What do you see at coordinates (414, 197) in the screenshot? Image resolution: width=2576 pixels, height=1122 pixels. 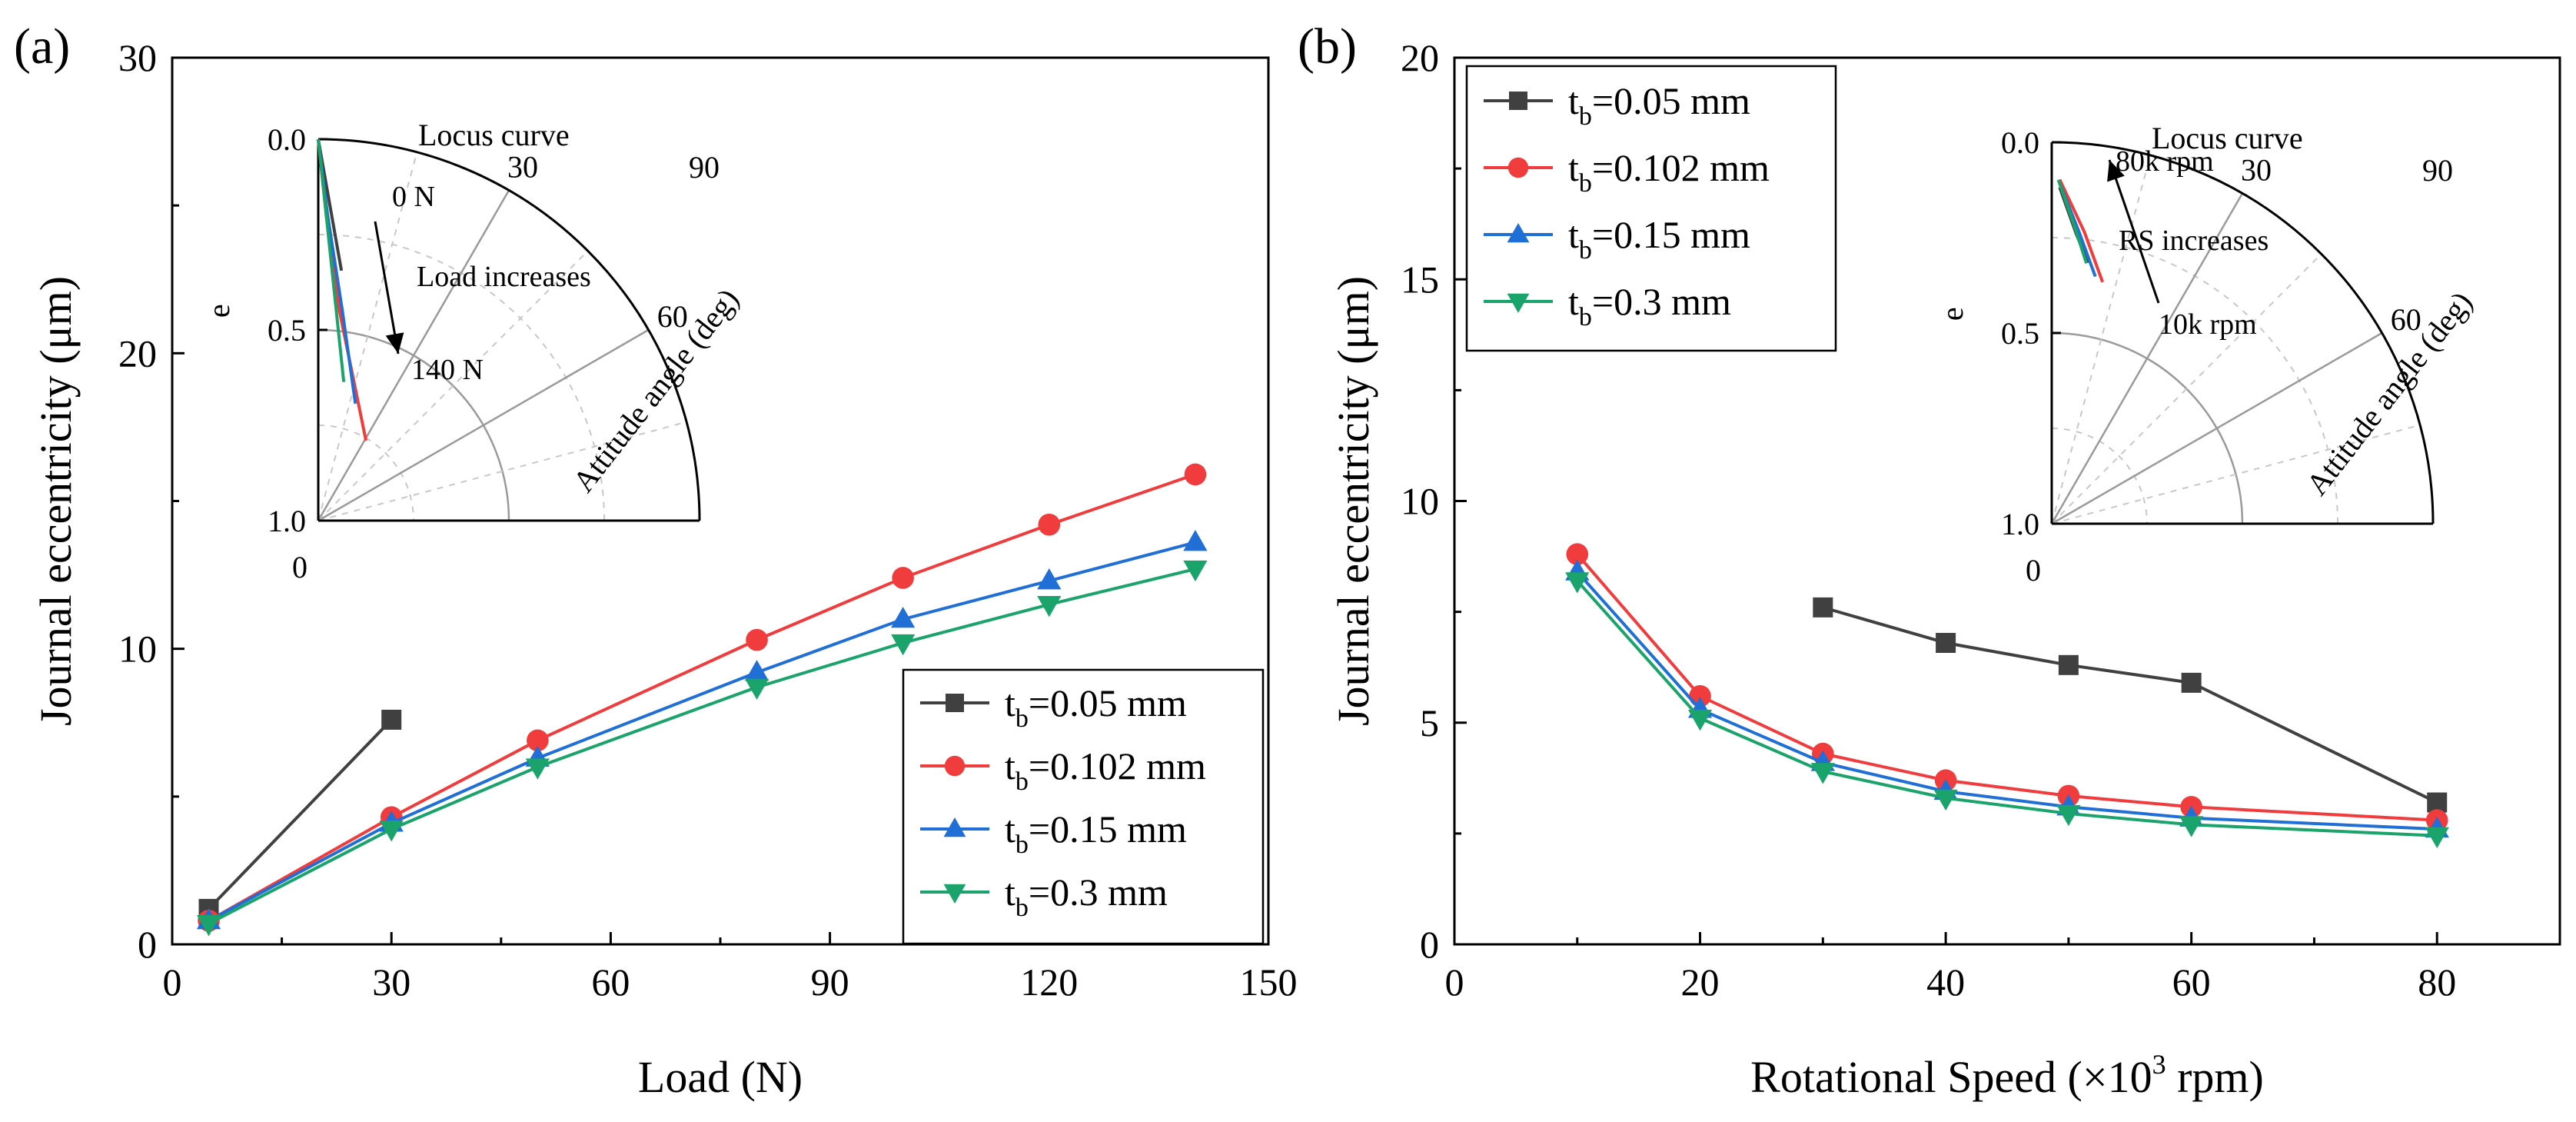 I see `inset-annotation: 0 N` at bounding box center [414, 197].